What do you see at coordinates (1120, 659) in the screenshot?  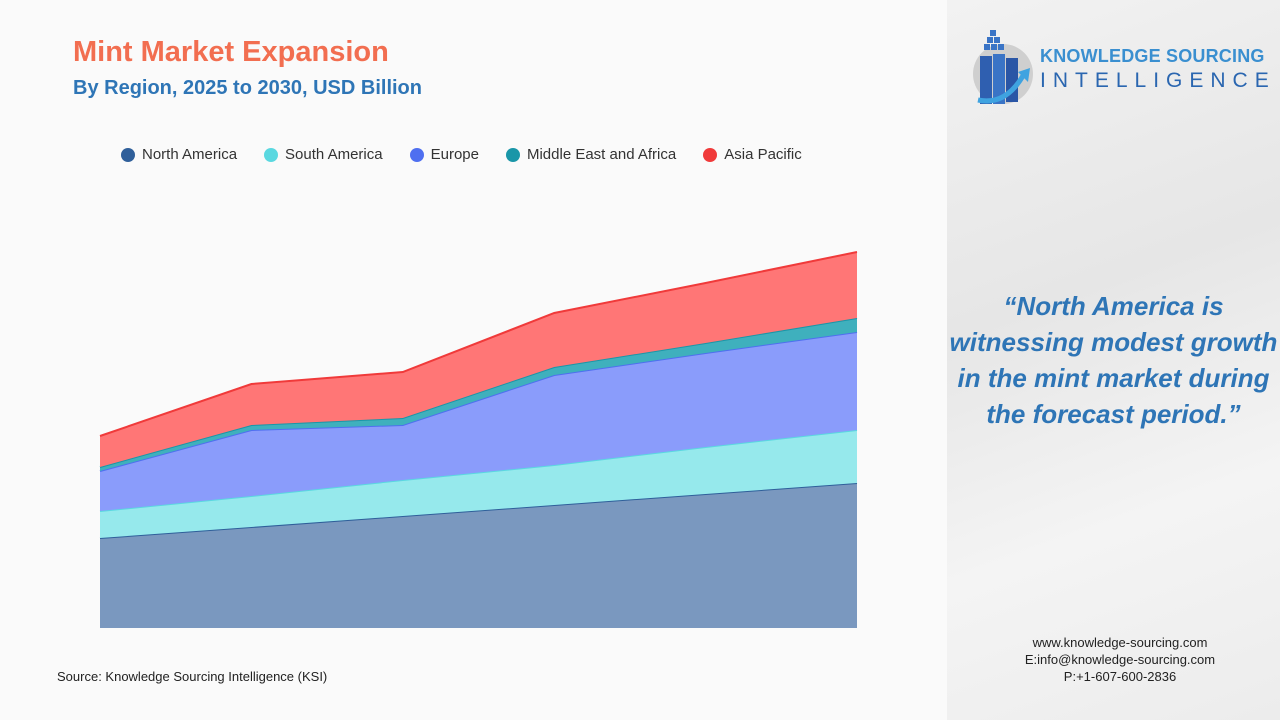 I see `email: E:info@knowledge-sourcing.com` at bounding box center [1120, 659].